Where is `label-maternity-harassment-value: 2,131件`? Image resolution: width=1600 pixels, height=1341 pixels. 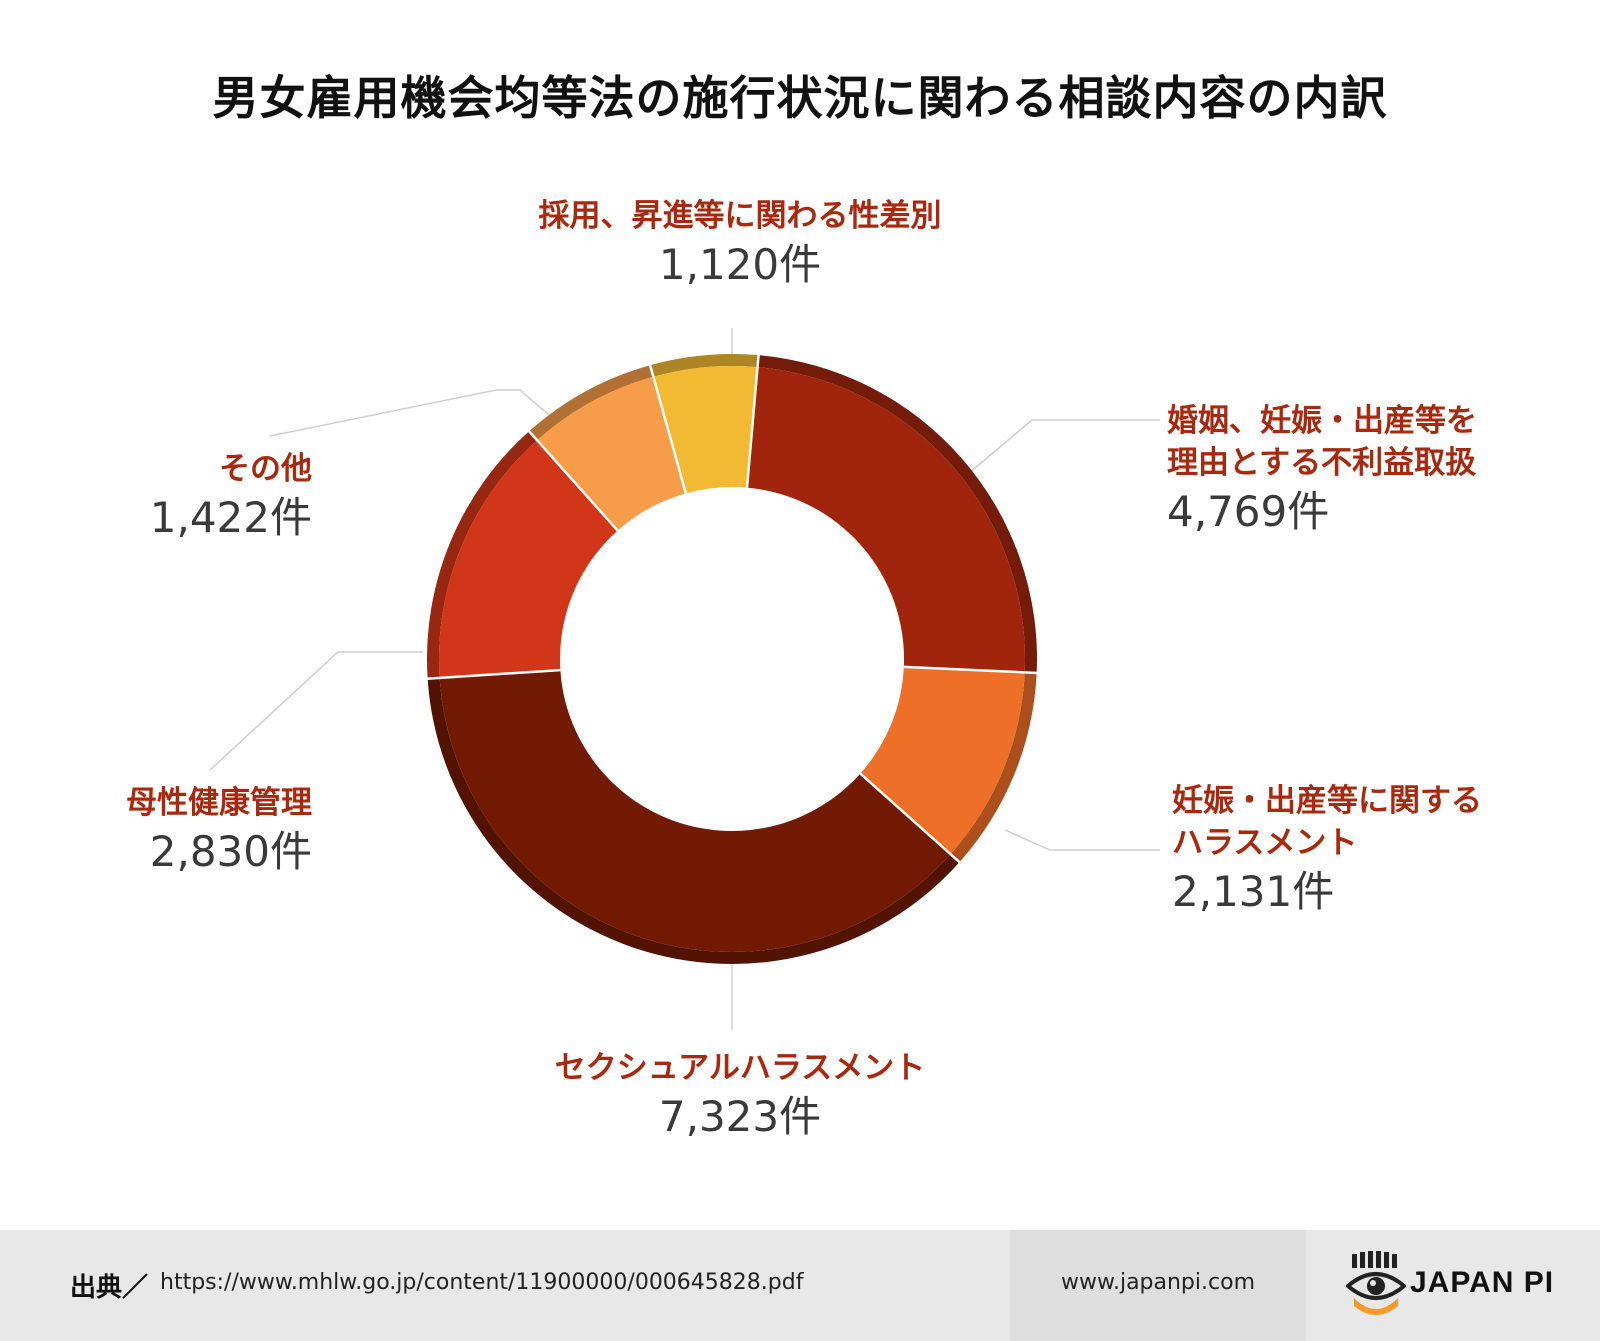
label-maternity-harassment-value: 2,131件 is located at coordinates (1253, 891).